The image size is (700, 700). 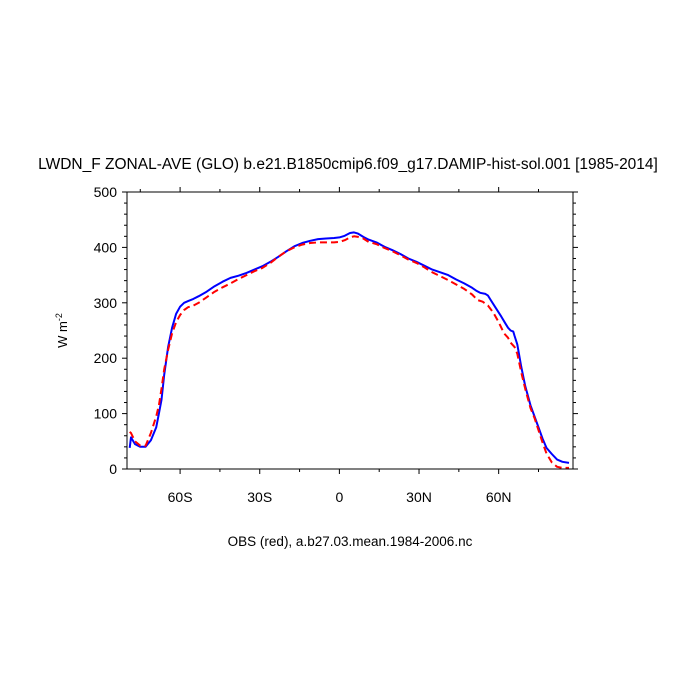 What do you see at coordinates (113, 469) in the screenshot?
I see `y-tick-label: 0` at bounding box center [113, 469].